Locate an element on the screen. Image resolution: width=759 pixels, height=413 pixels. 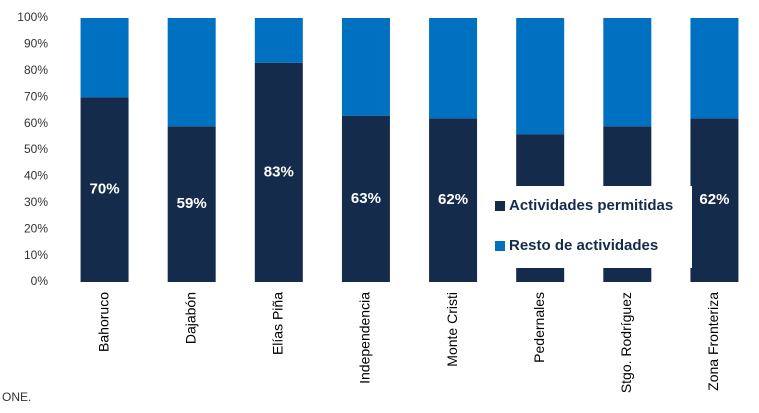
x-tick-label: Stgo. Rodríguez is located at coordinates (626, 342).